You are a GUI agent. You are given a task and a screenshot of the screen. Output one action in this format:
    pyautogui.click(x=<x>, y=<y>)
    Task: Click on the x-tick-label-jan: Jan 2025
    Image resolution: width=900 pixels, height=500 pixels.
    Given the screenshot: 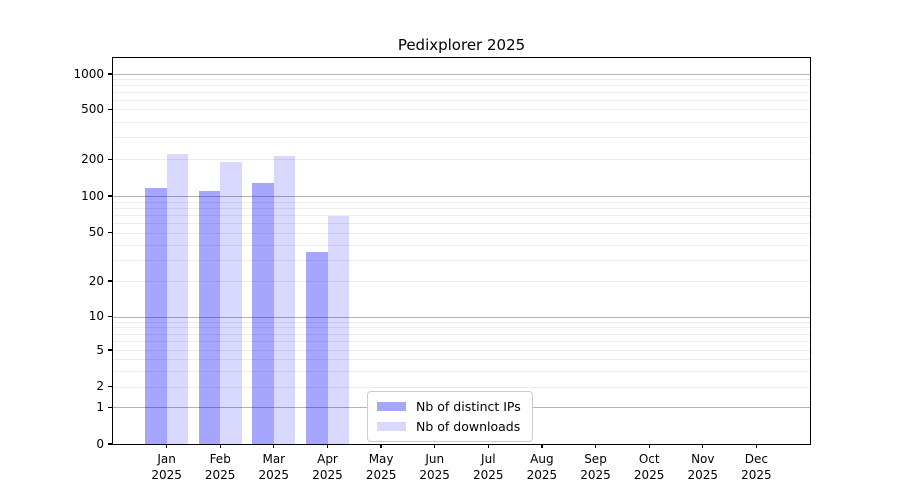 What is the action you would take?
    pyautogui.click(x=167, y=467)
    